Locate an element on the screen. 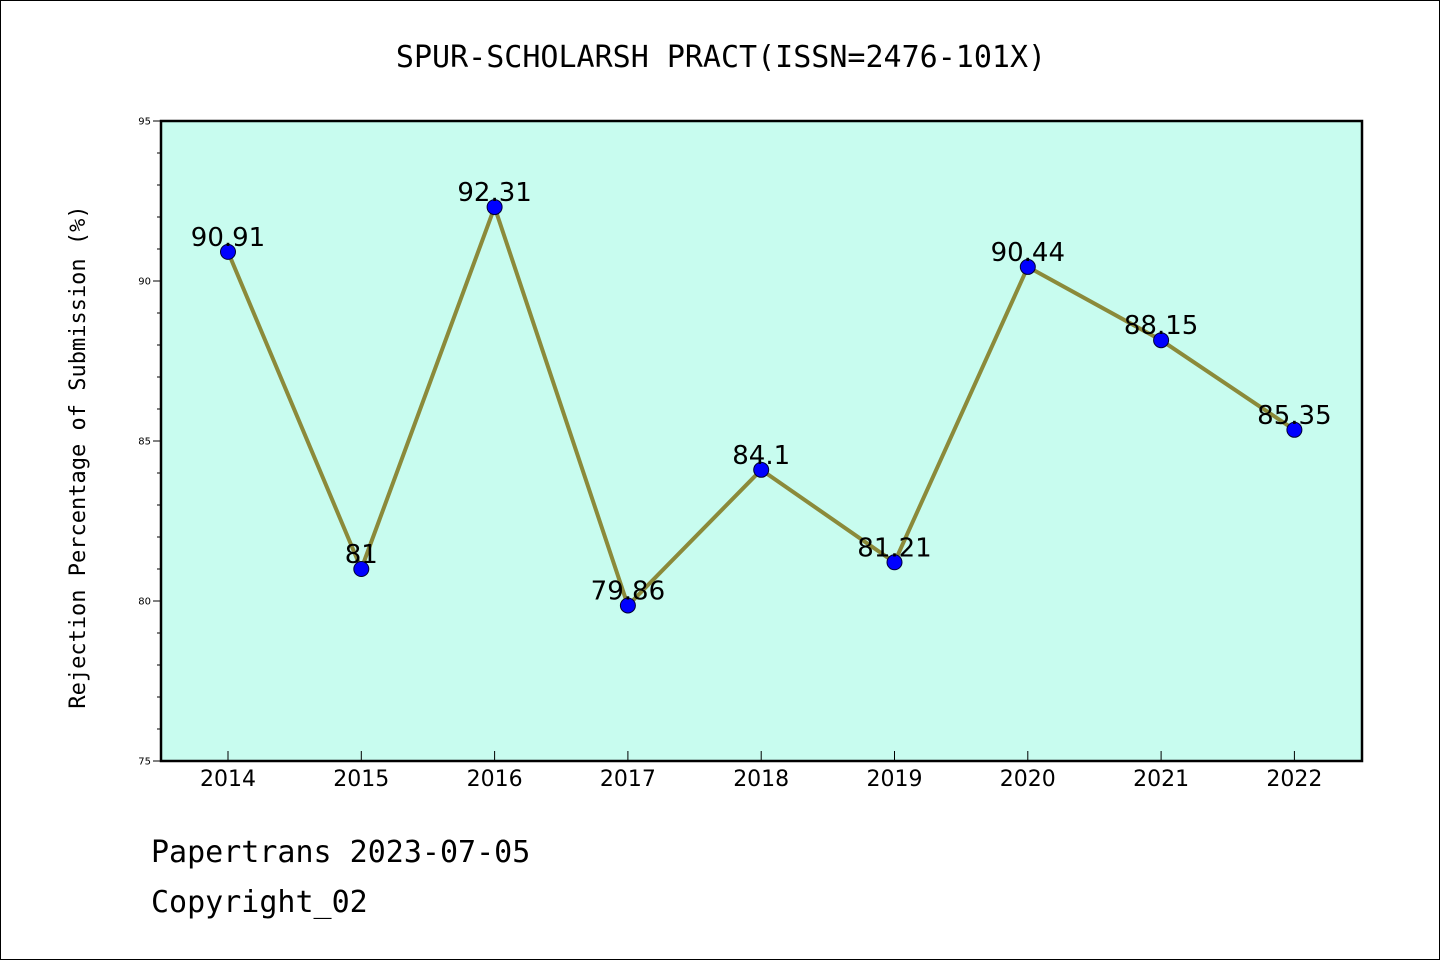 This screenshot has width=1440, height=961. y-tick-label: 90 is located at coordinates (144, 282).